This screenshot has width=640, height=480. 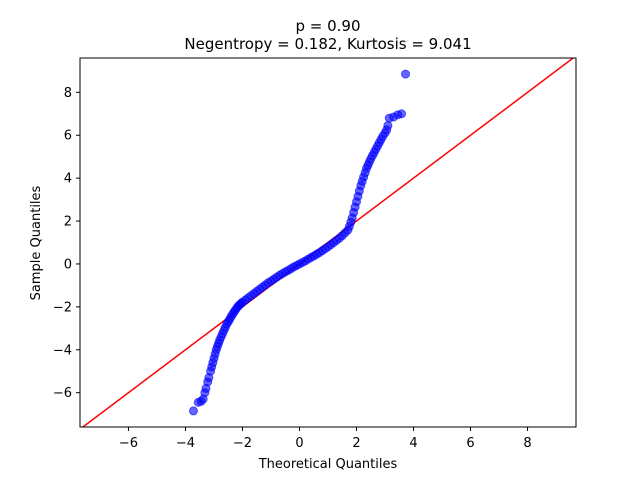 What do you see at coordinates (68, 179) in the screenshot?
I see `y-tick-label: 4` at bounding box center [68, 179].